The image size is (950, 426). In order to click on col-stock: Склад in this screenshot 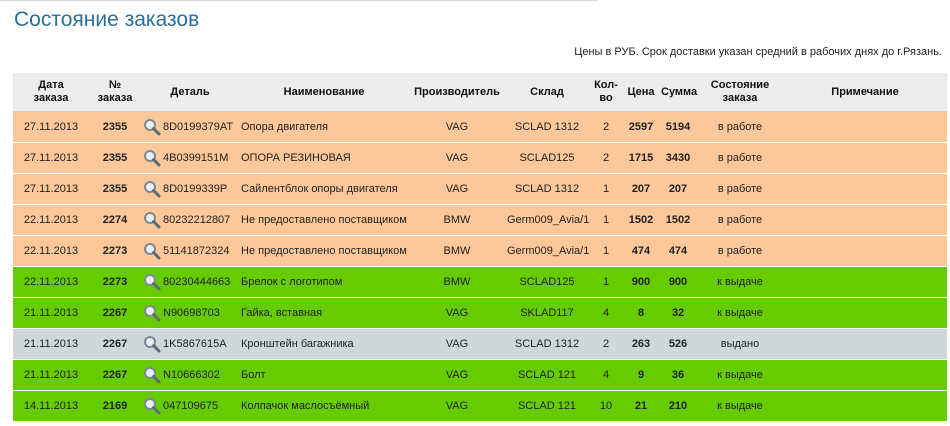, I will do `click(547, 92)`.